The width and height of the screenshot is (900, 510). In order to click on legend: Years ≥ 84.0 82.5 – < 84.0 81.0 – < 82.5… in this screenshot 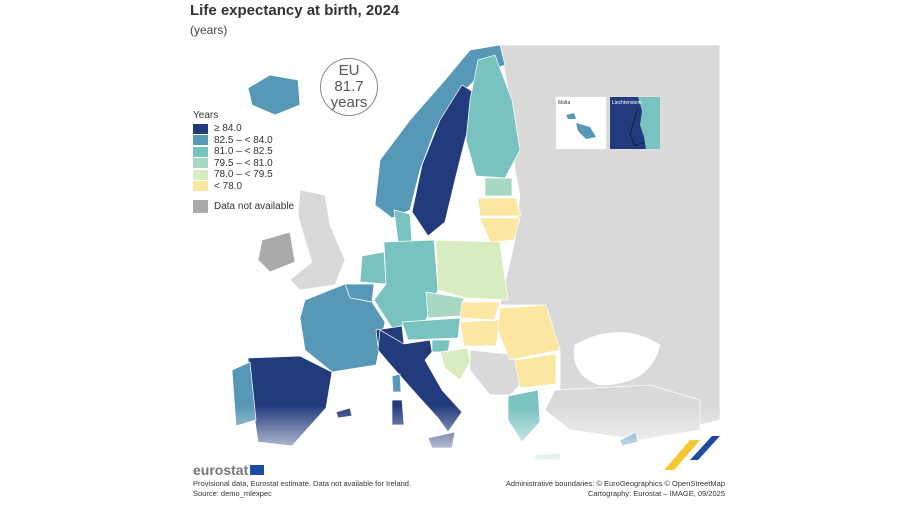, I will do `click(243, 161)`.